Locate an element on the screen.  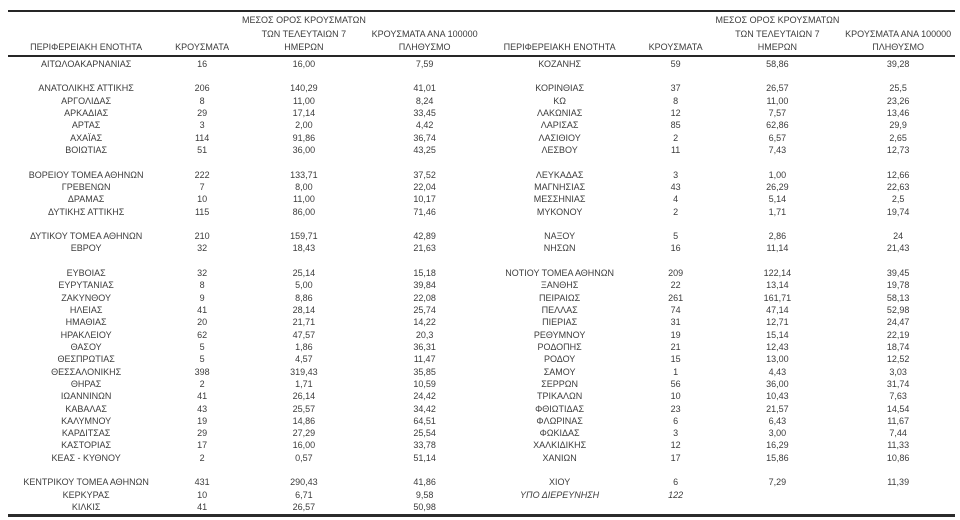
cell-avg7: 8,86 is located at coordinates (304, 297).